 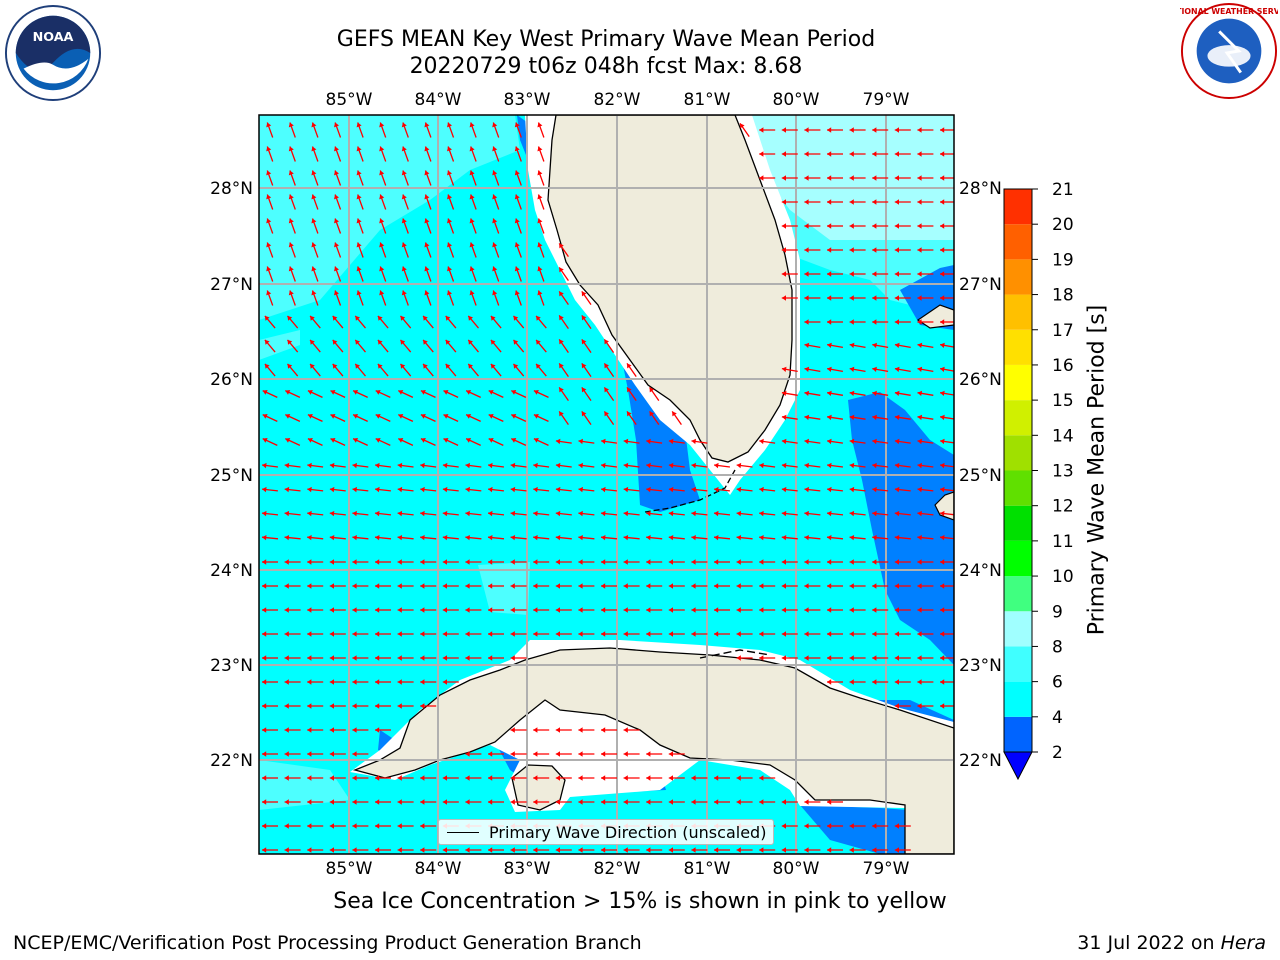 What do you see at coordinates (389, 217) in the screenshot?
I see `contour-6-8-north` at bounding box center [389, 217].